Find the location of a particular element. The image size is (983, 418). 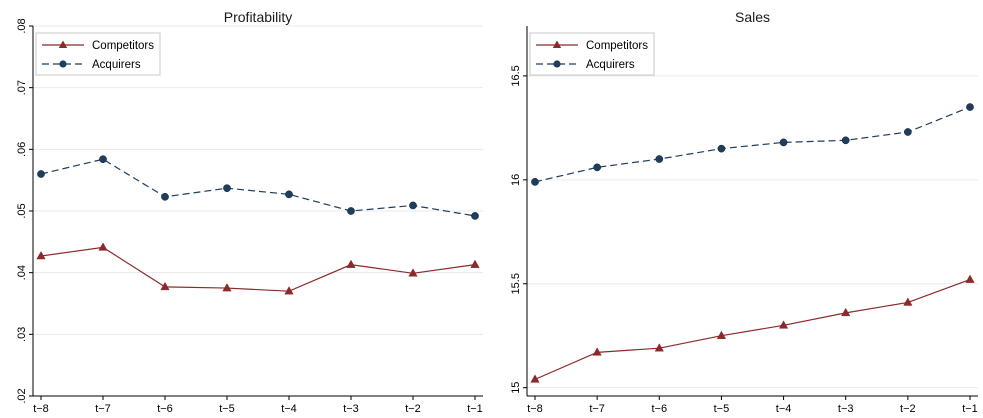

chart-title: Profitability is located at coordinates (258, 17).